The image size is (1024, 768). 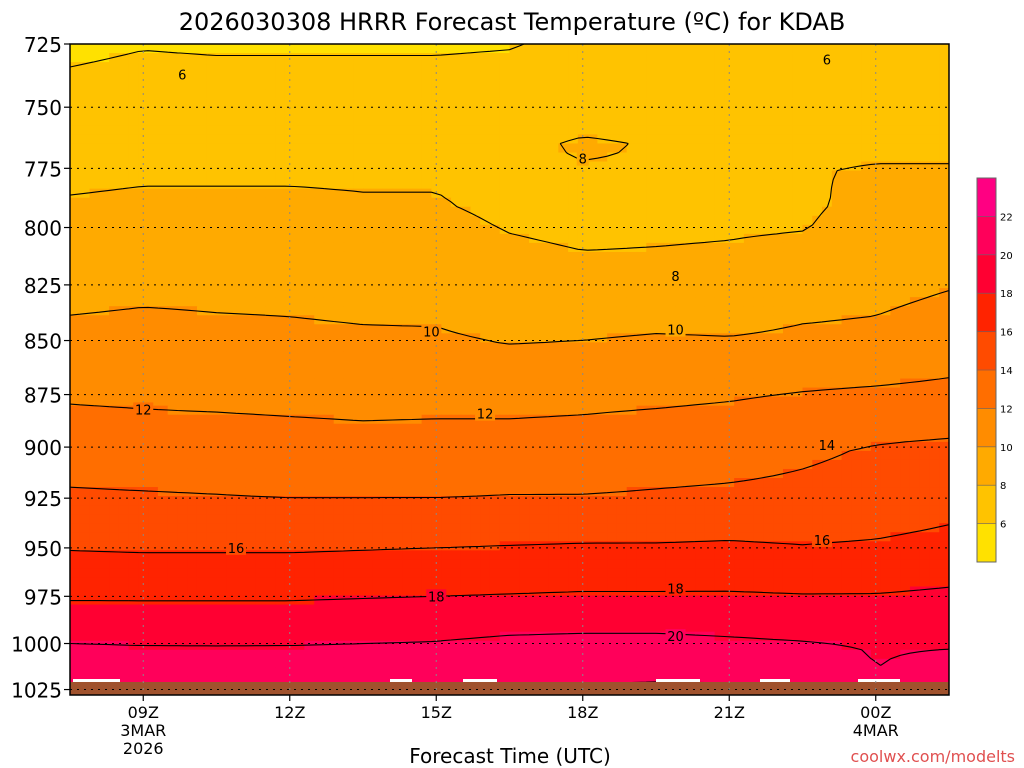 What do you see at coordinates (827, 238) in the screenshot?
I see `temperature-cell-1967` at bounding box center [827, 238].